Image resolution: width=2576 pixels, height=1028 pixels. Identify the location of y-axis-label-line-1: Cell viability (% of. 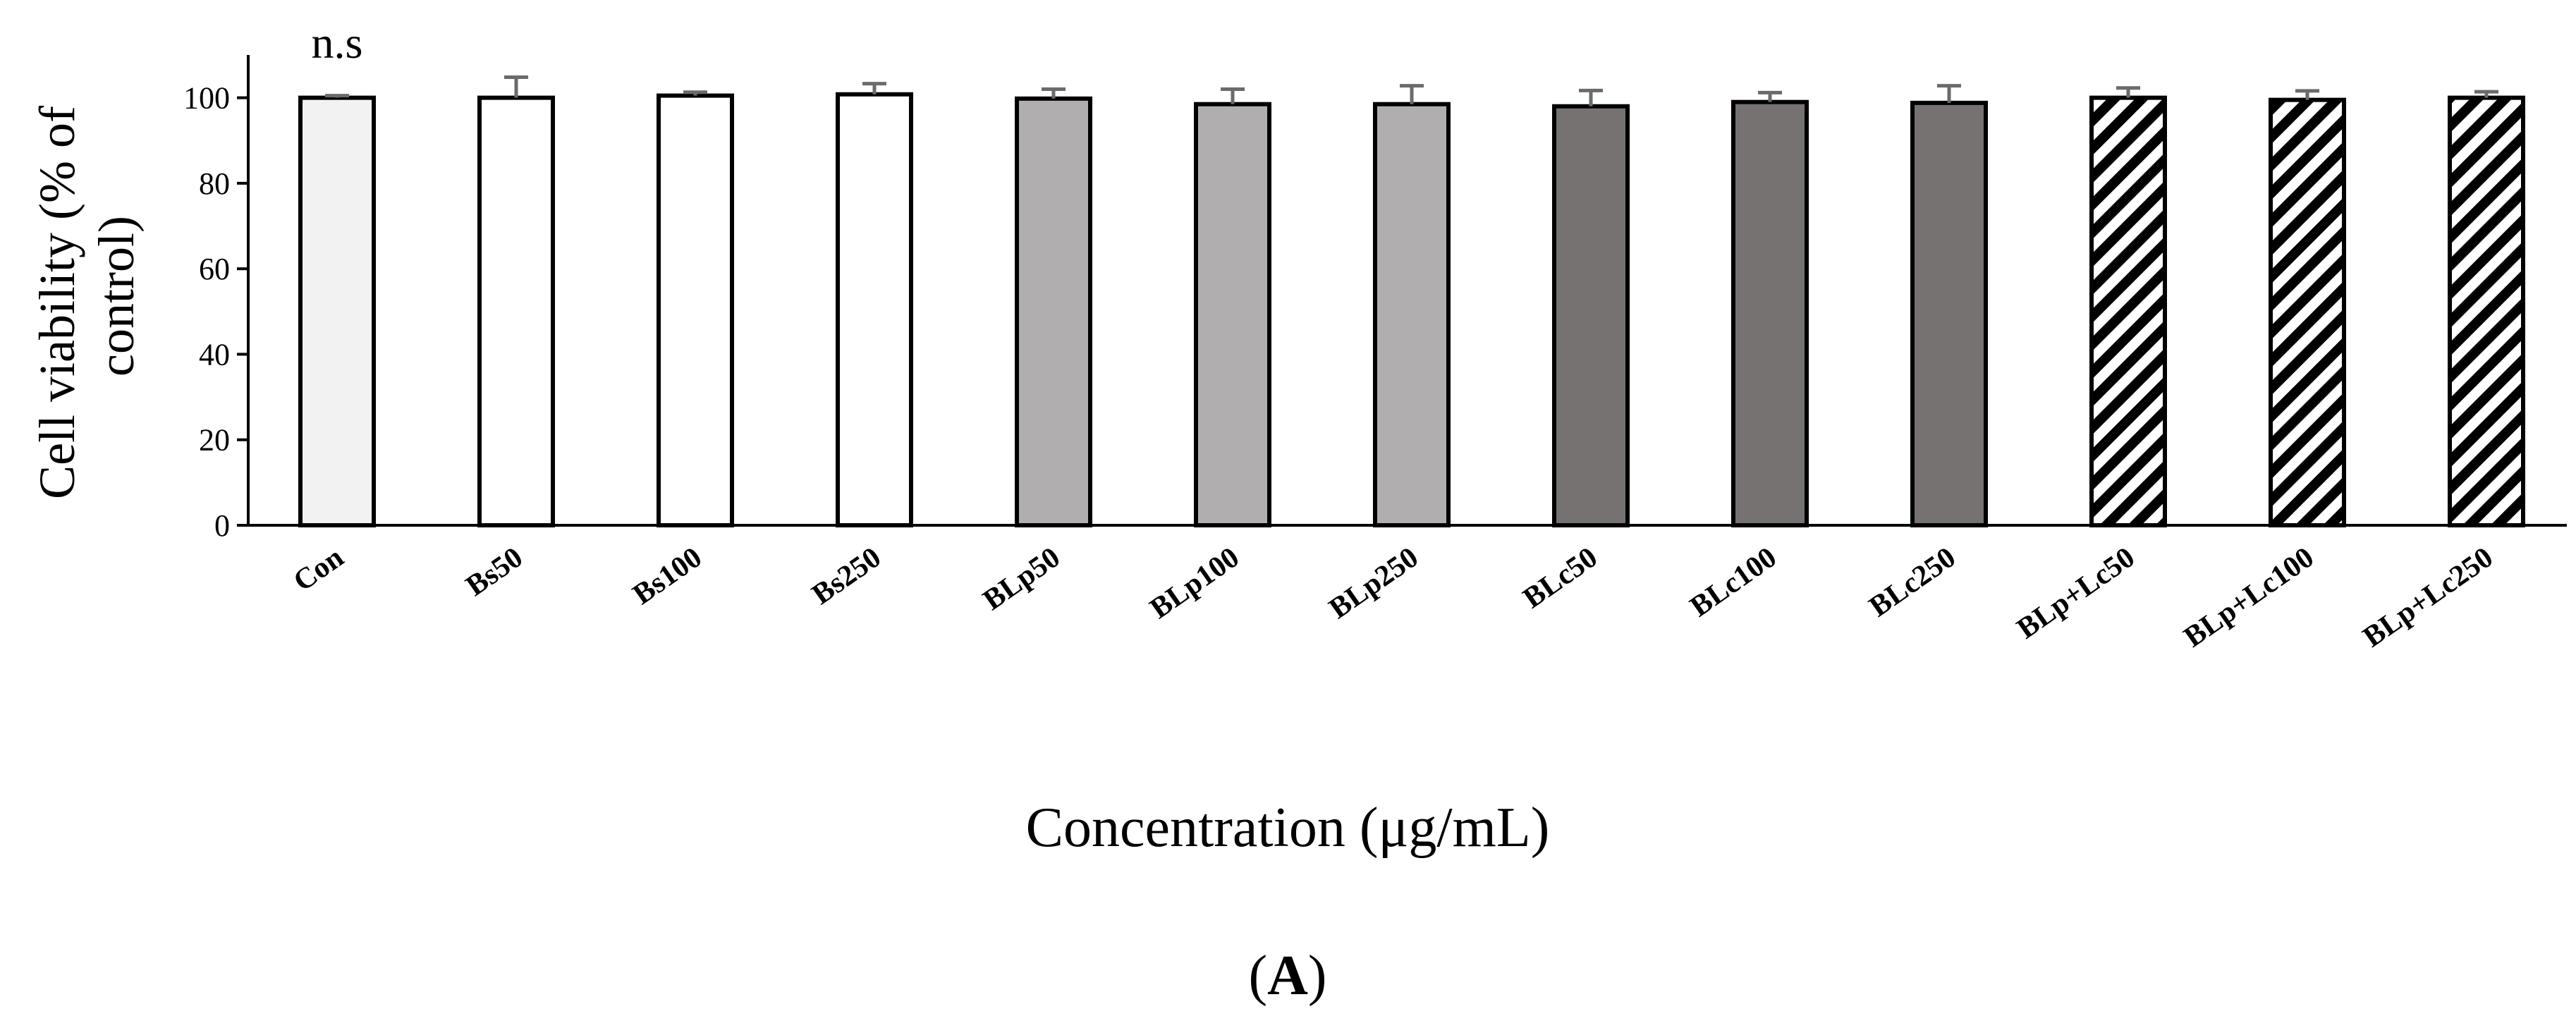
(57, 302).